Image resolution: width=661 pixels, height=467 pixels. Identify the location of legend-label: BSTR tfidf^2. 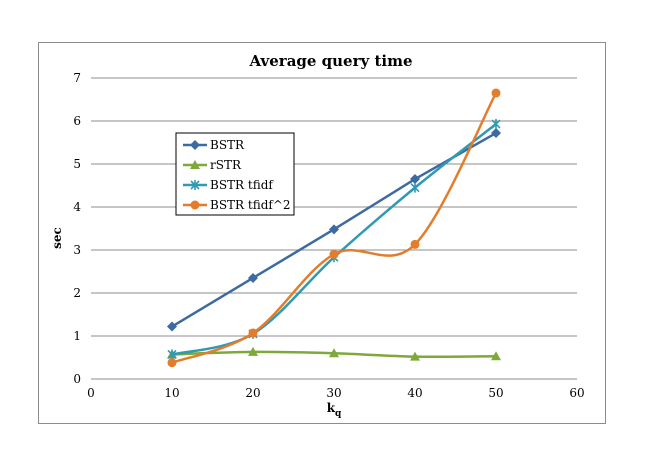
(250, 205).